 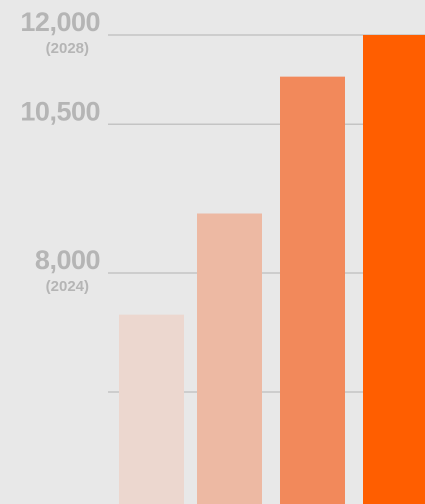 What do you see at coordinates (60, 111) in the screenshot?
I see `y-tick-label: 10,500` at bounding box center [60, 111].